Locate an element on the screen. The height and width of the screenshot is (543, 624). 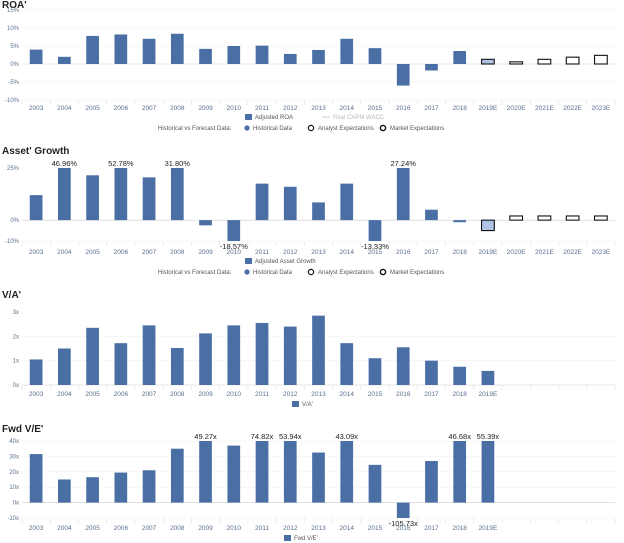
x-tick-label: 2021E is located at coordinates (544, 252).